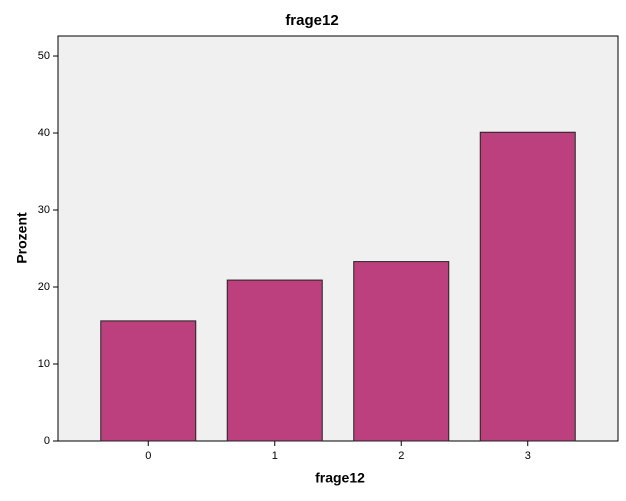 The width and height of the screenshot is (626, 501). What do you see at coordinates (22, 238) in the screenshot?
I see `y-axis-label: Prozent` at bounding box center [22, 238].